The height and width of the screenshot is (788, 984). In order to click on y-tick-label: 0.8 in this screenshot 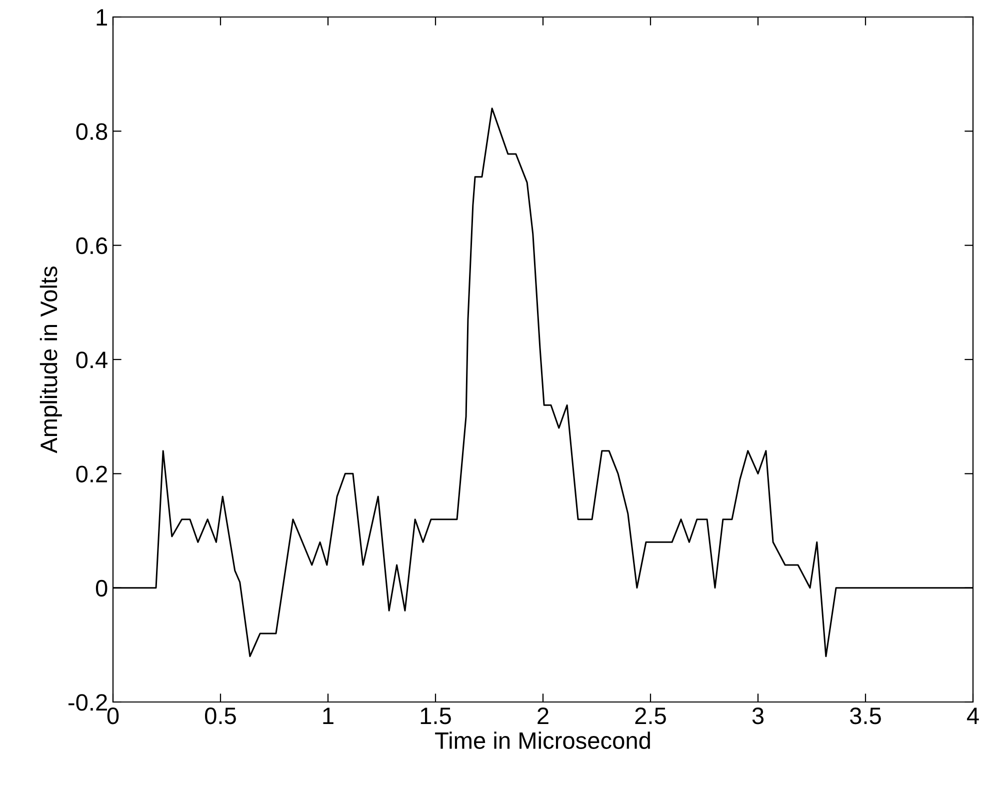, I will do `click(92, 131)`.